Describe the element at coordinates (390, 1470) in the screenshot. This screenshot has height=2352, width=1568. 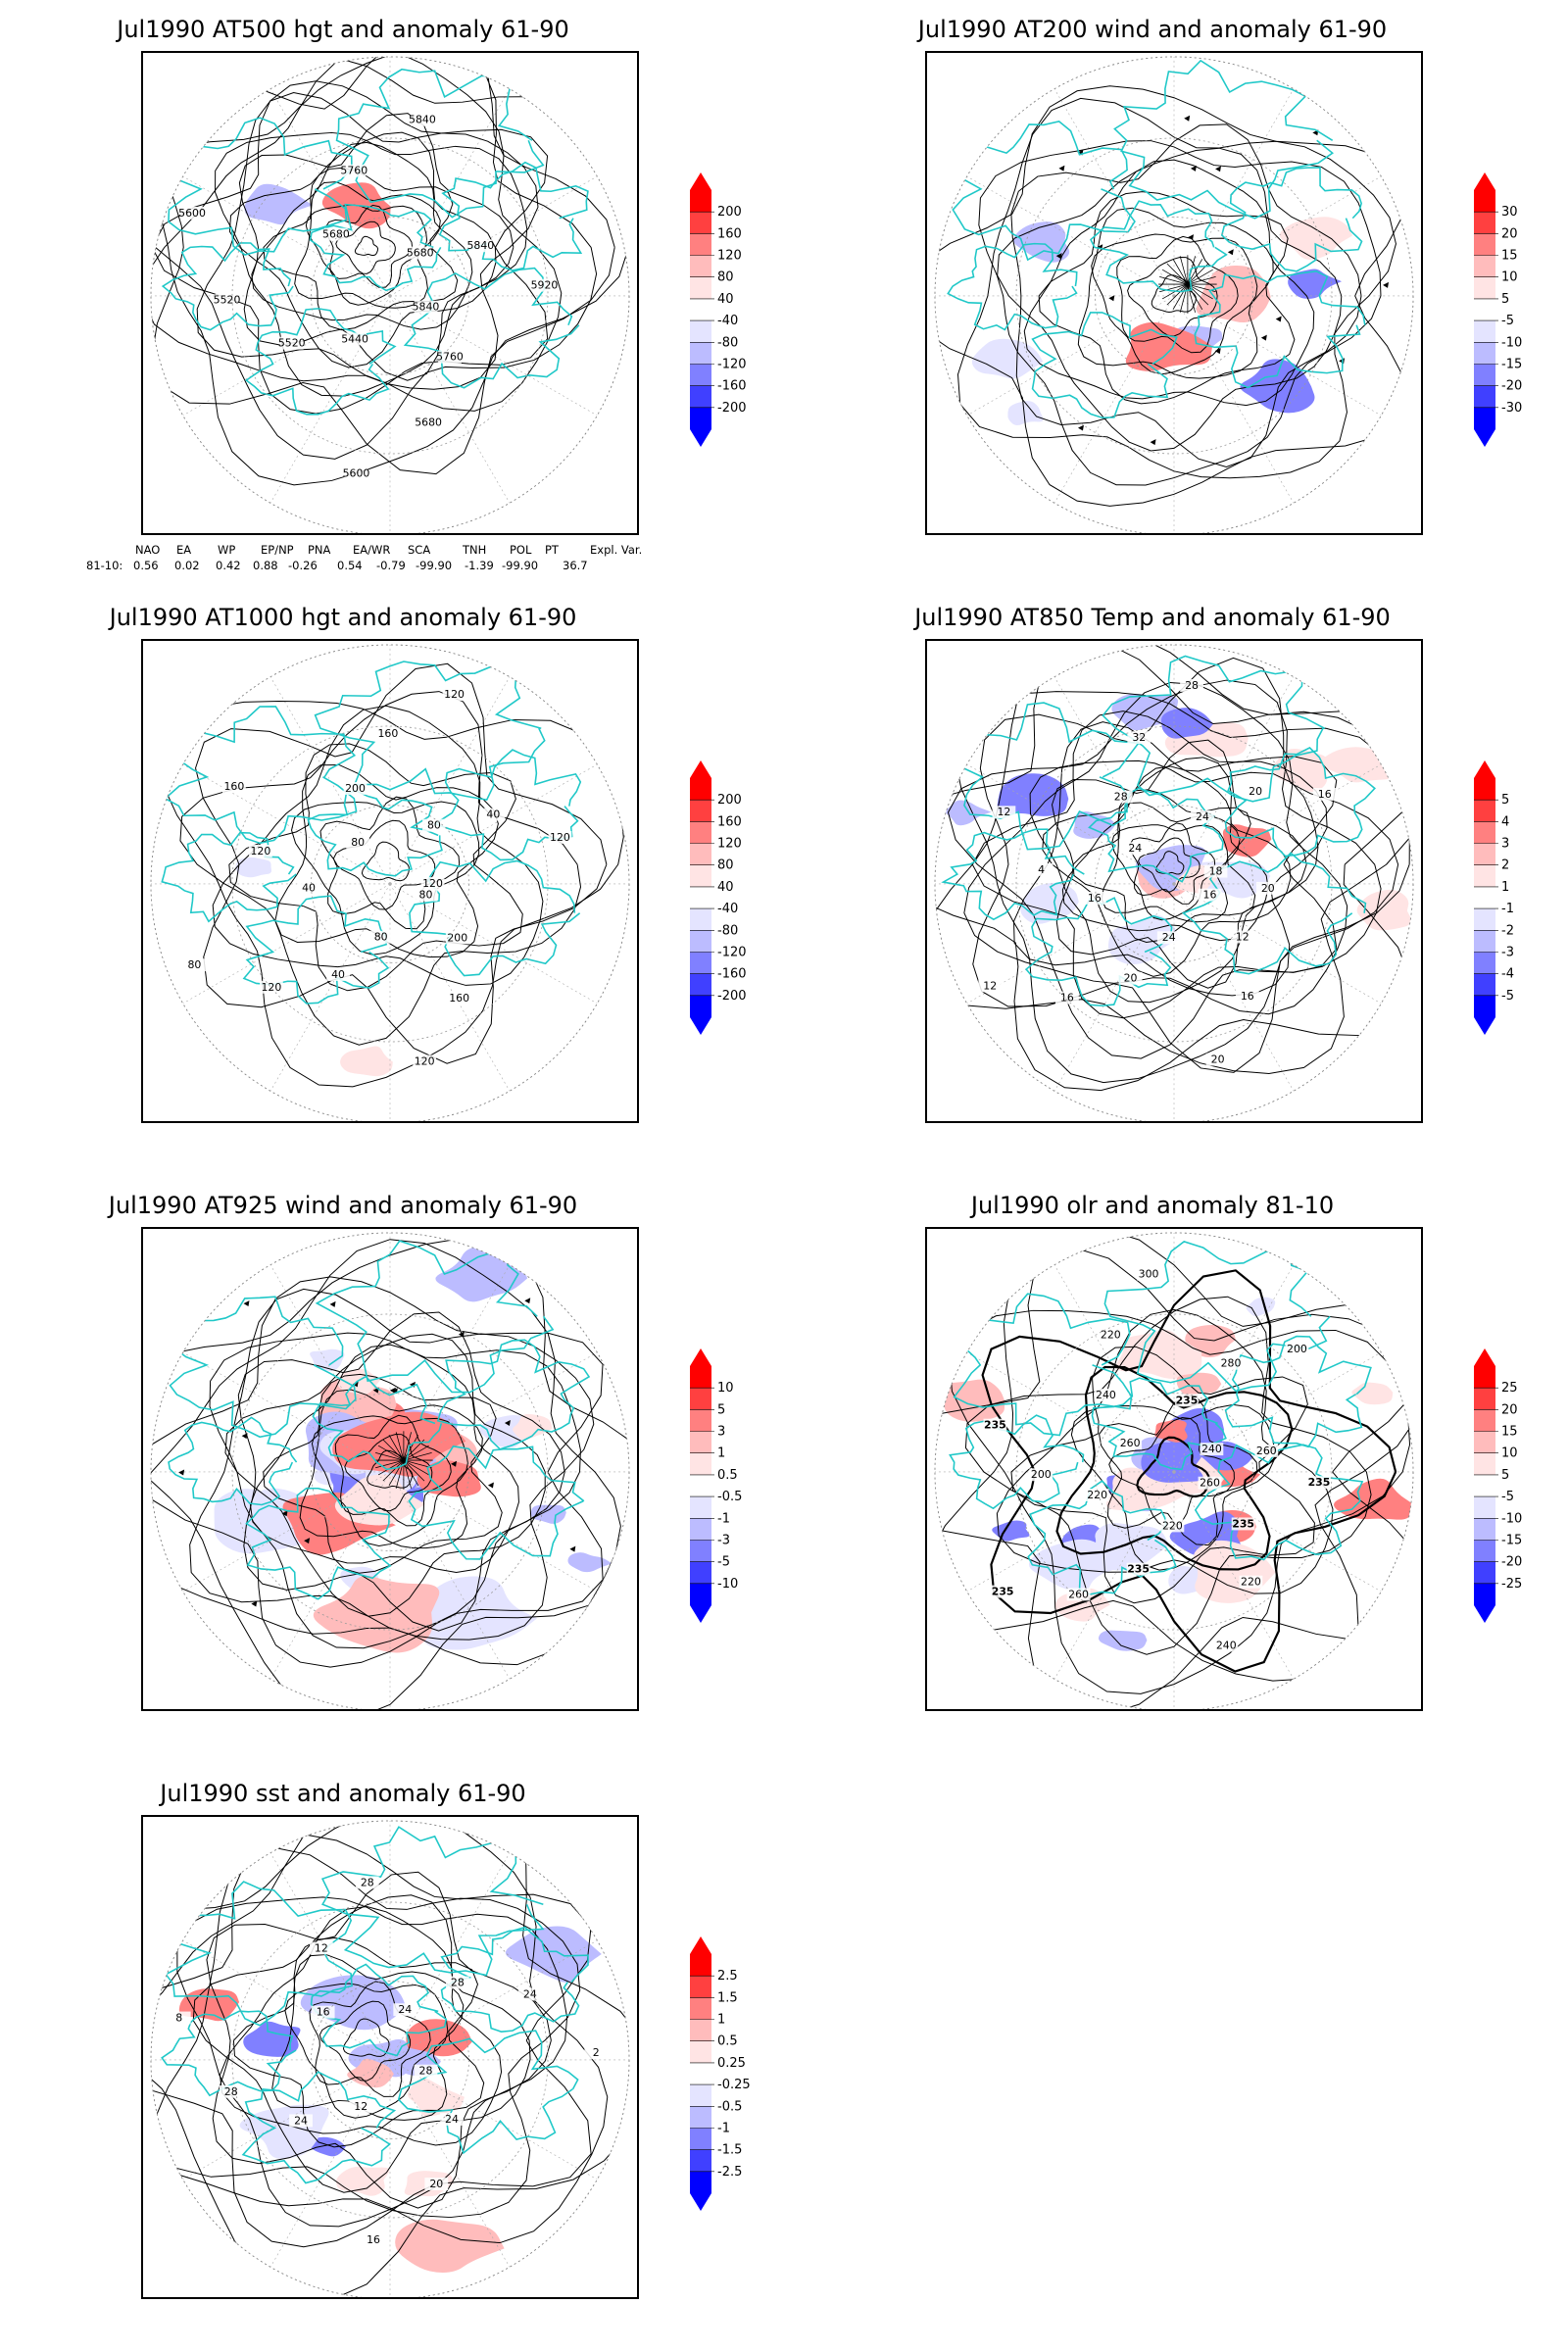
I see `map-boundary` at that location.